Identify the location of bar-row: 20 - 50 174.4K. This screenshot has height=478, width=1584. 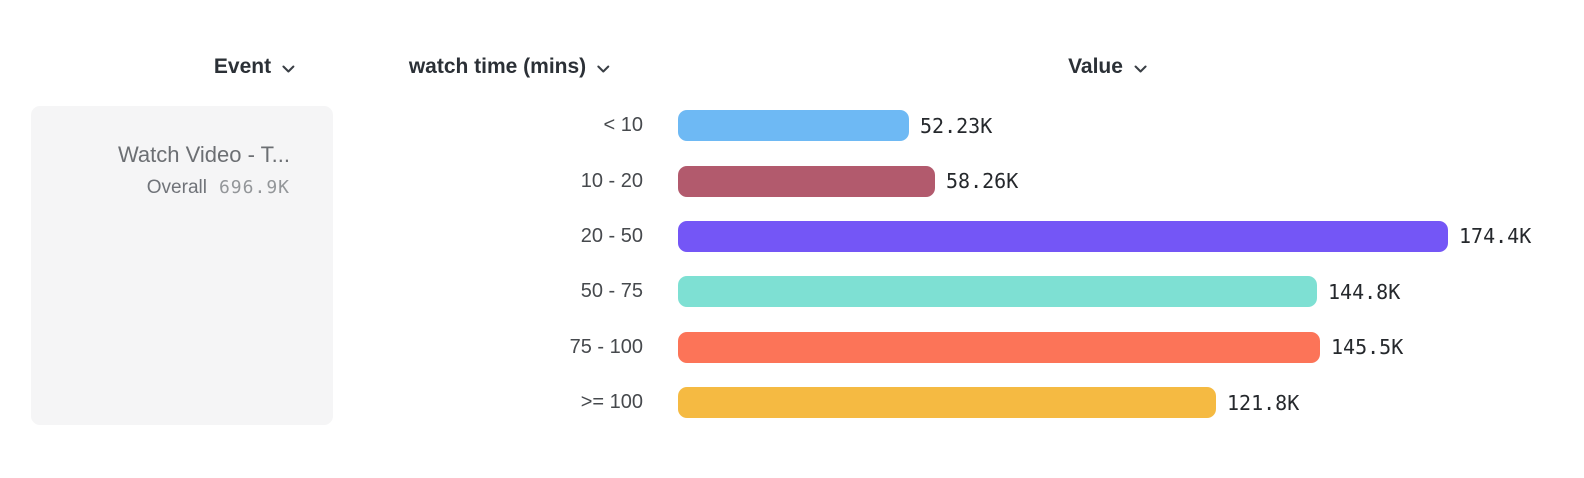
(792, 236).